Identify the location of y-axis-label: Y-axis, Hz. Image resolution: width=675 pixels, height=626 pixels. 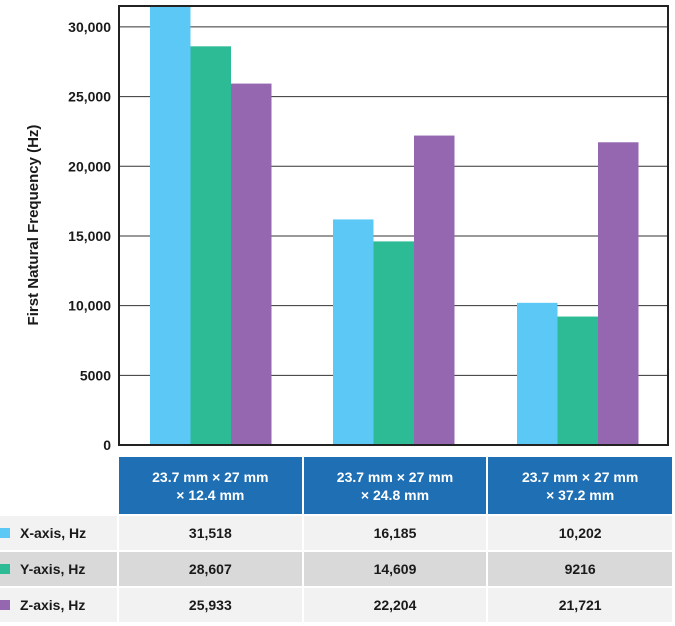
(53, 569).